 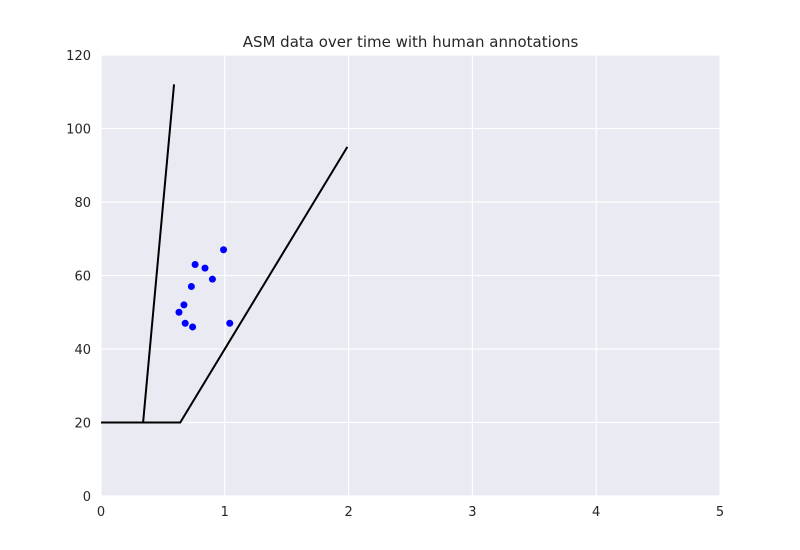 What do you see at coordinates (410, 512) in the screenshot?
I see `x-tick-labels: 0 1 2 3 4 5` at bounding box center [410, 512].